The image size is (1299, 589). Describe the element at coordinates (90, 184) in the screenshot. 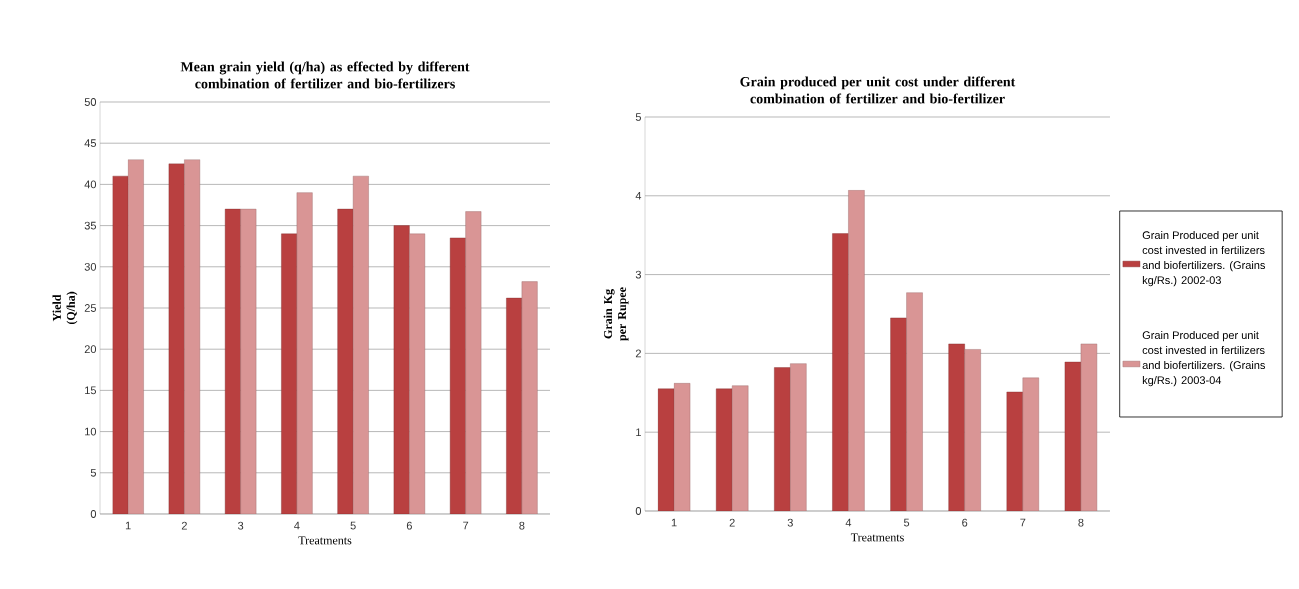

I see `y-tick-label: 40` at that location.